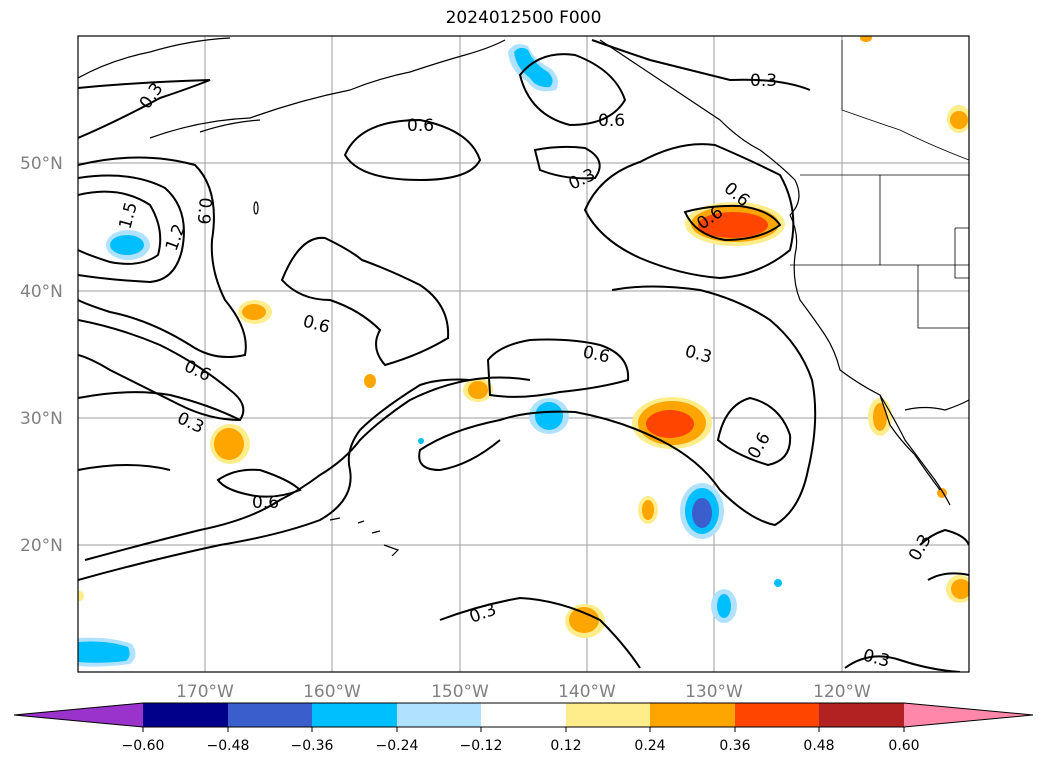 The width and height of the screenshot is (1047, 765). What do you see at coordinates (41, 164) in the screenshot?
I see `lat-label-50n: 50°N` at bounding box center [41, 164].